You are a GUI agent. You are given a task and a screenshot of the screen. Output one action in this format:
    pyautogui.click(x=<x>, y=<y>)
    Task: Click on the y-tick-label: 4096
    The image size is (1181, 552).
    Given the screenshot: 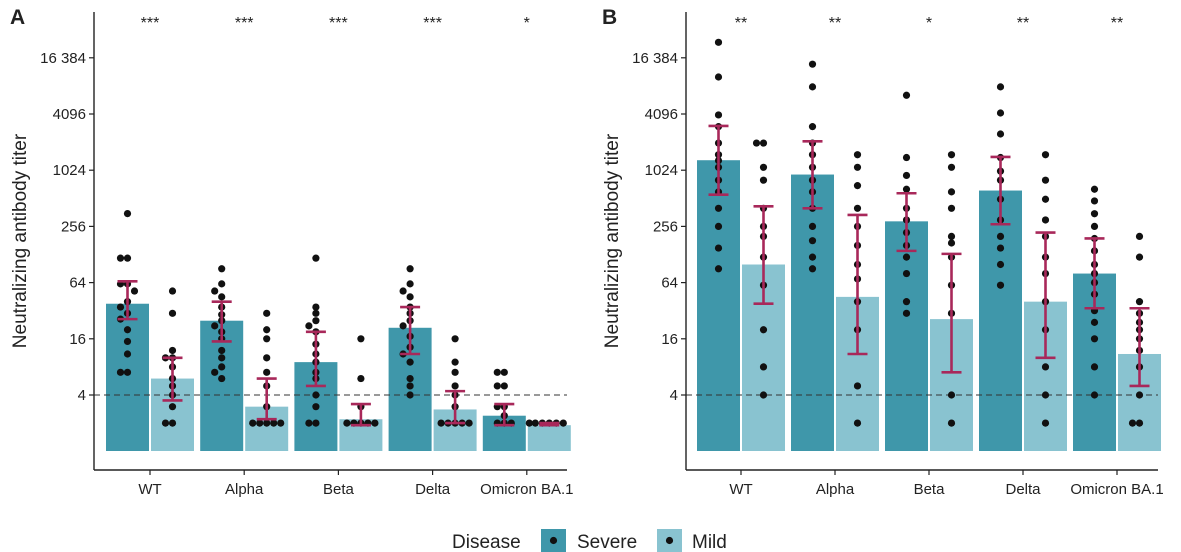 What is the action you would take?
    pyautogui.click(x=69, y=114)
    